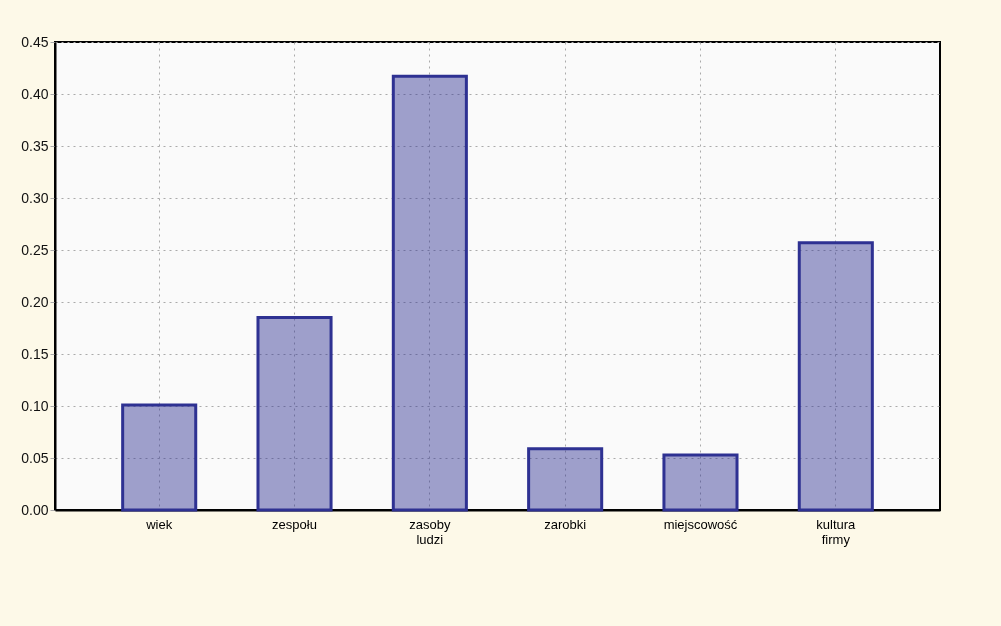 This screenshot has height=626, width=1001. I want to click on y-tick-label: 0.40, so click(35, 93).